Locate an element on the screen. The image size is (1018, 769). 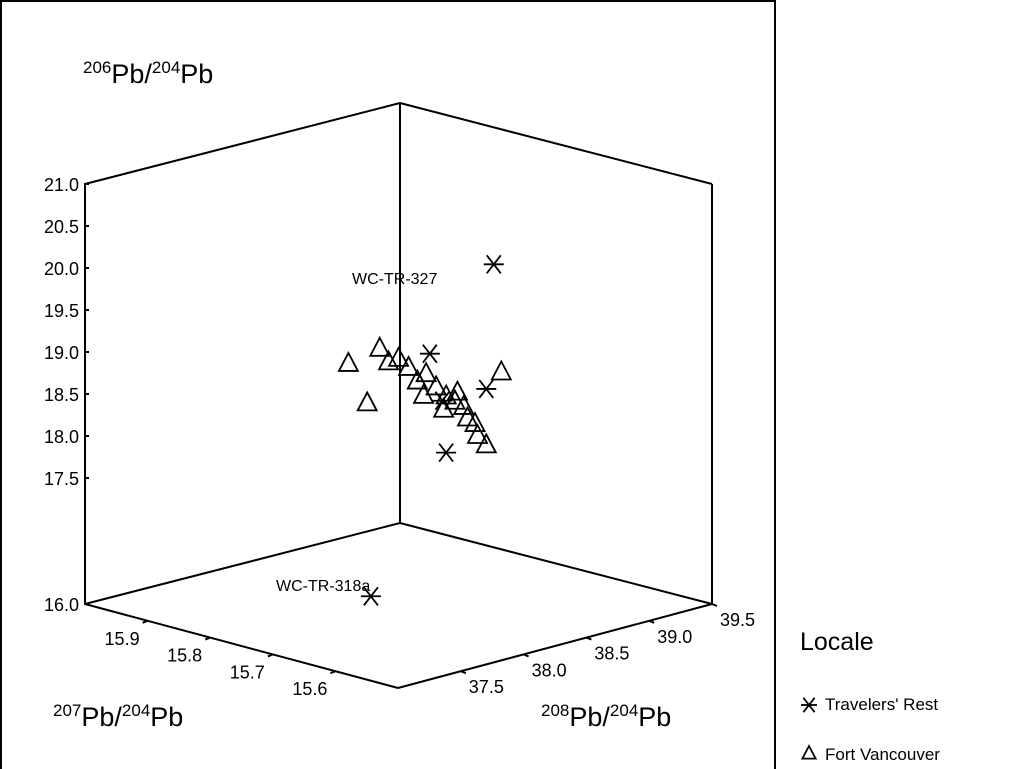
x-axis-title: 207Pb/204Pb is located at coordinates (118, 716).